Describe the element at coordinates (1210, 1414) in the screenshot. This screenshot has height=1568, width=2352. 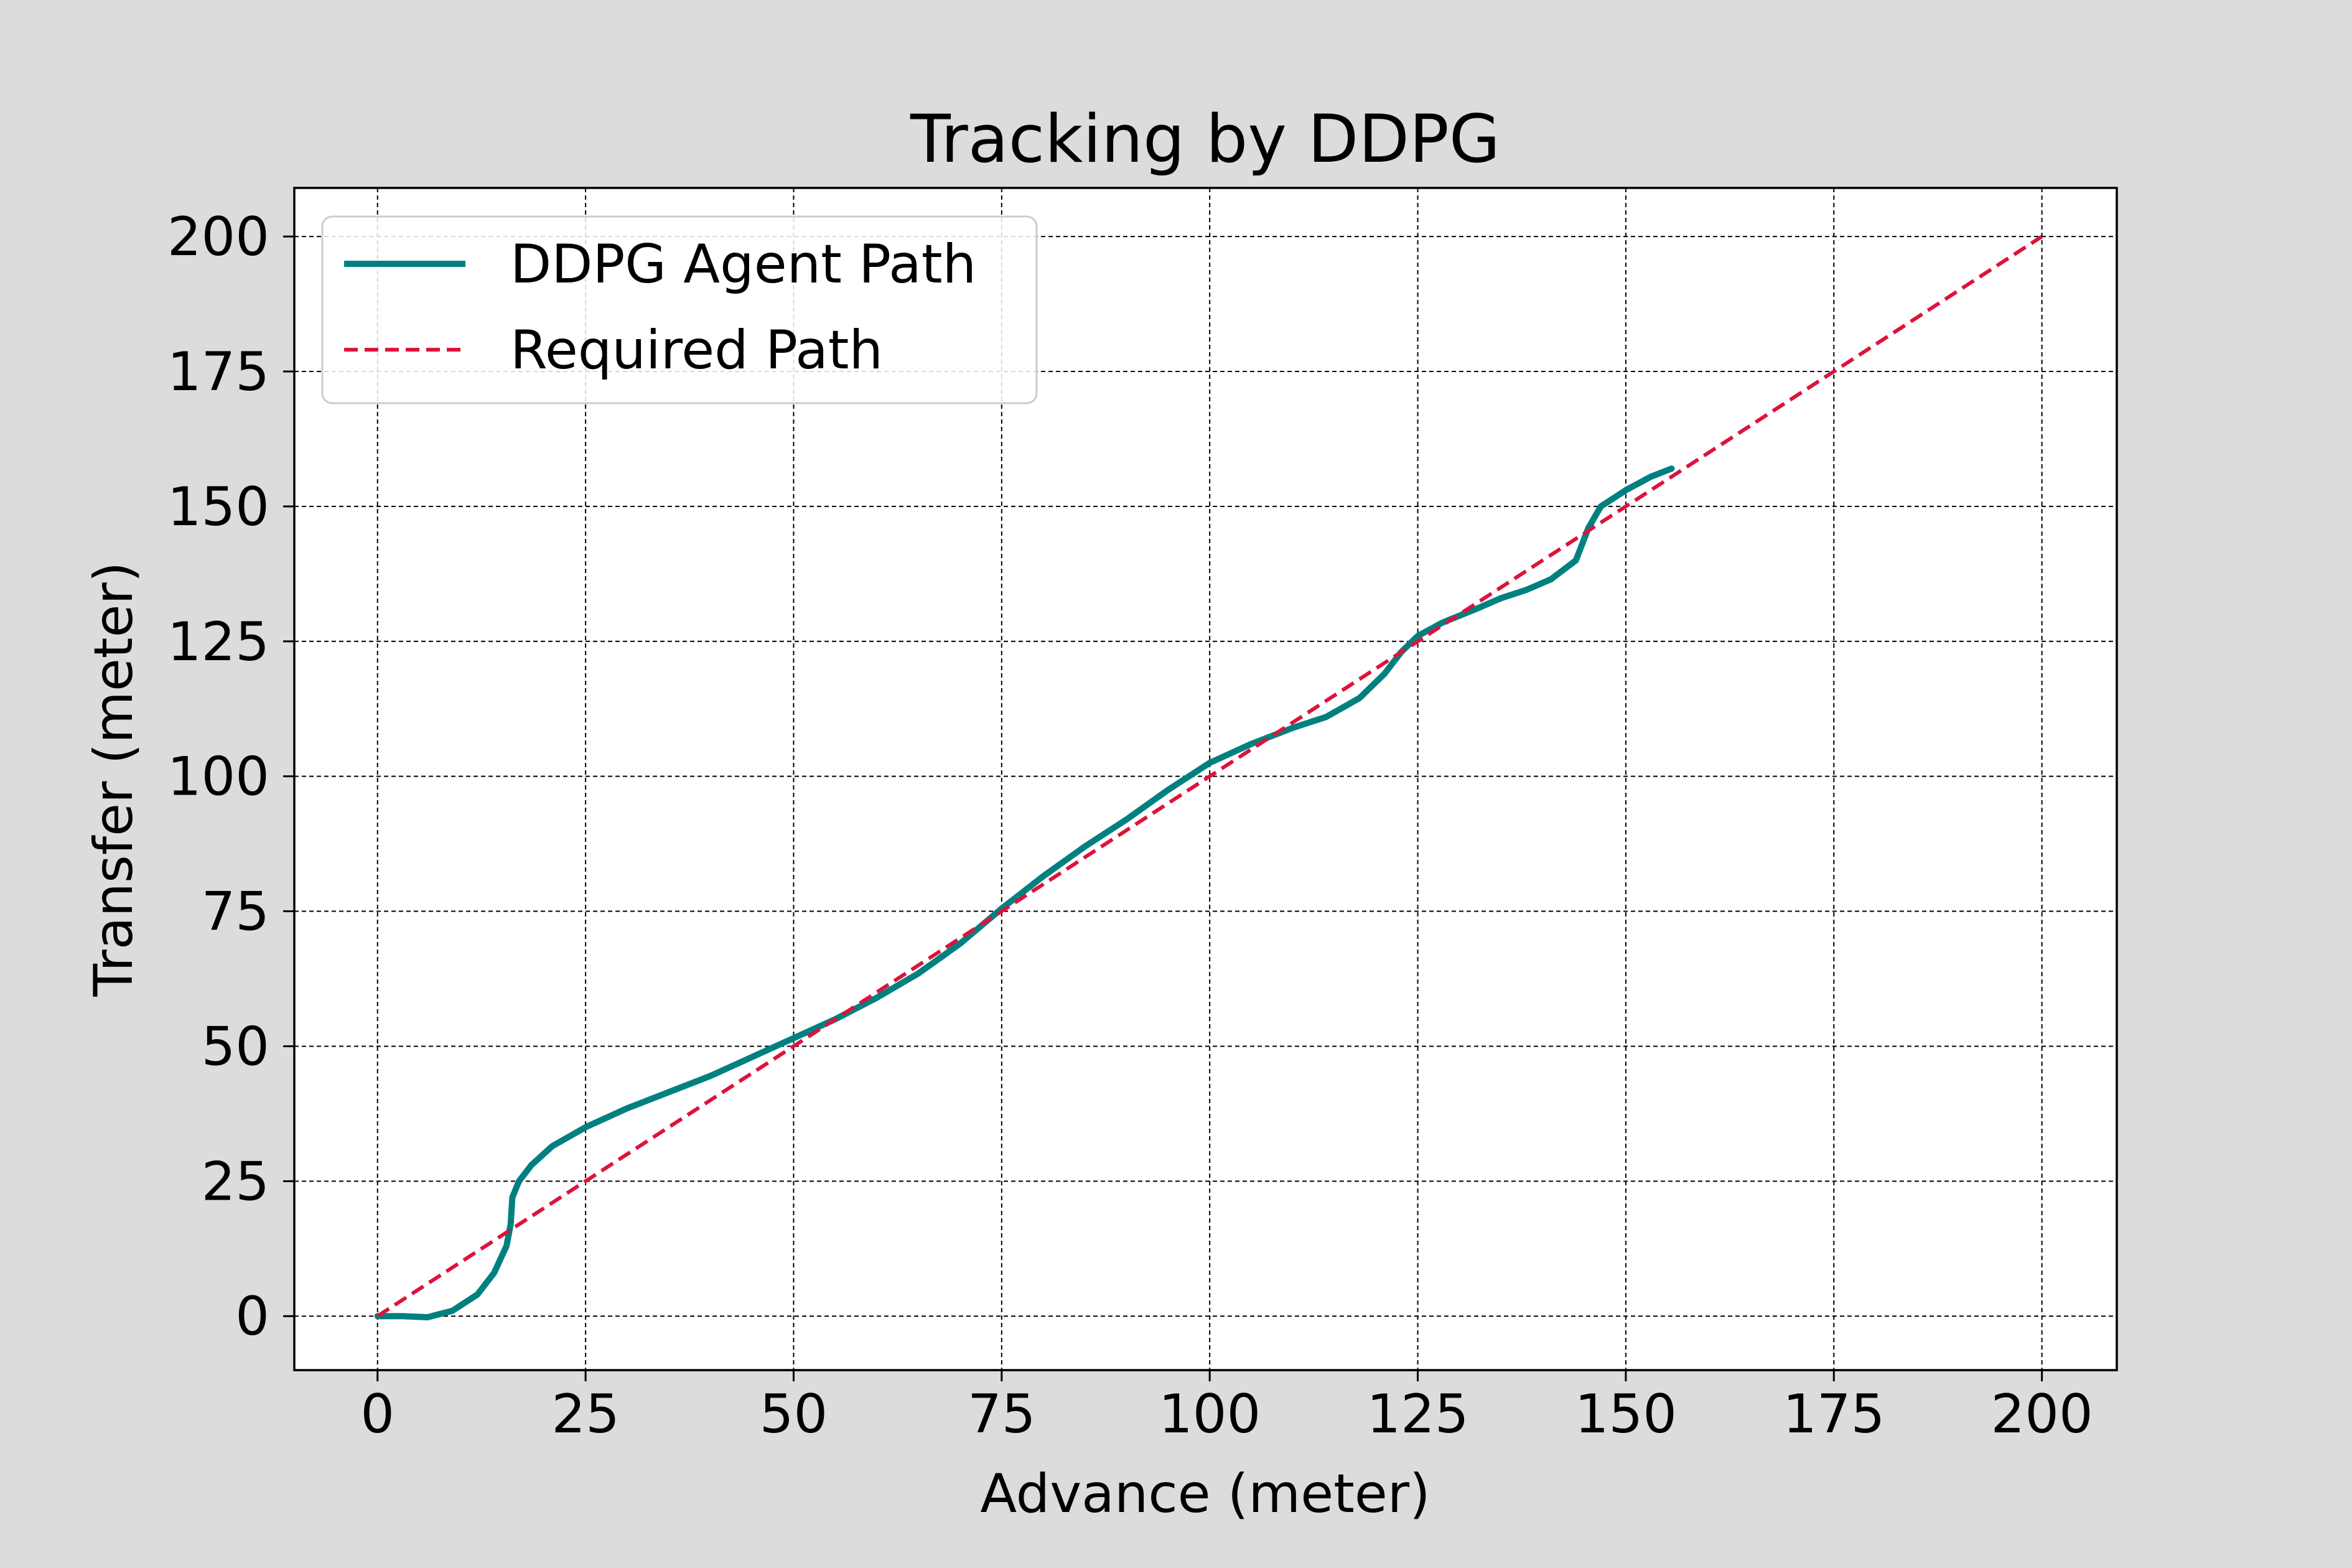
I see `x-tick-label: 100` at that location.